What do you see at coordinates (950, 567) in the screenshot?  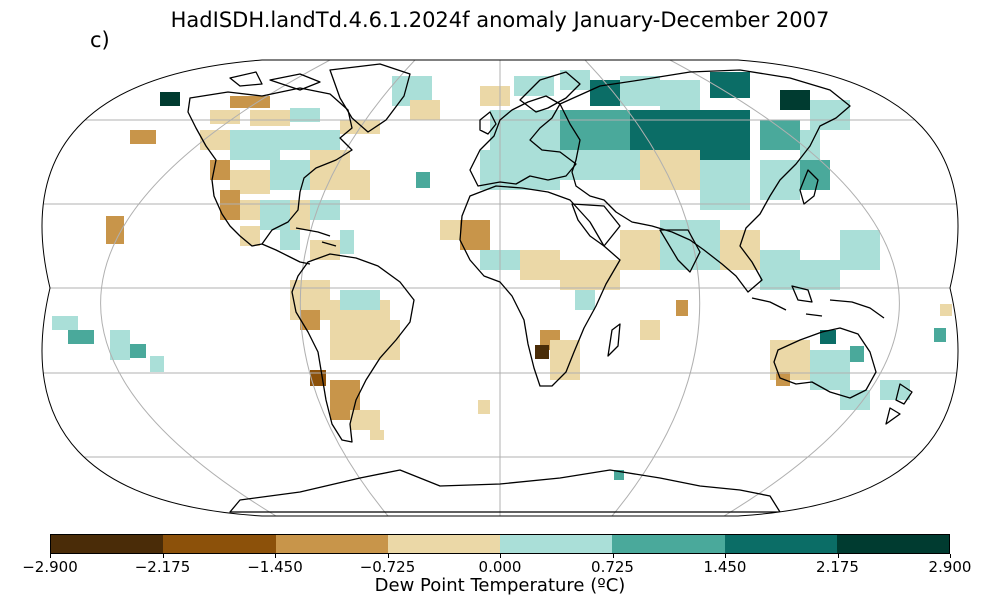 I see `colorbar-tick-label: 2.900` at bounding box center [950, 567].